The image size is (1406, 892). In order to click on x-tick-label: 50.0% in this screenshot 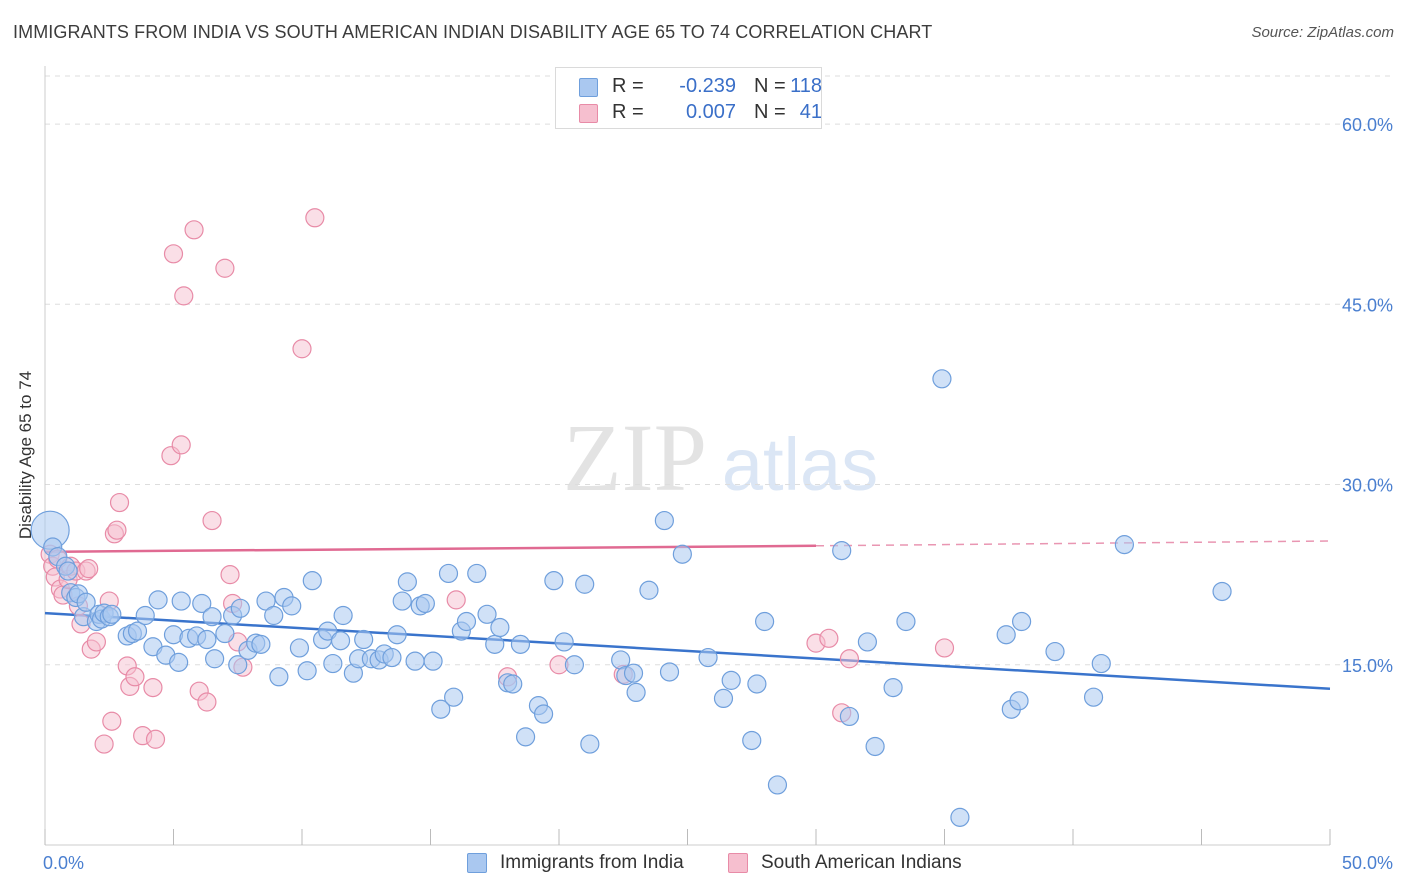, I will do `click(1367, 863)`.